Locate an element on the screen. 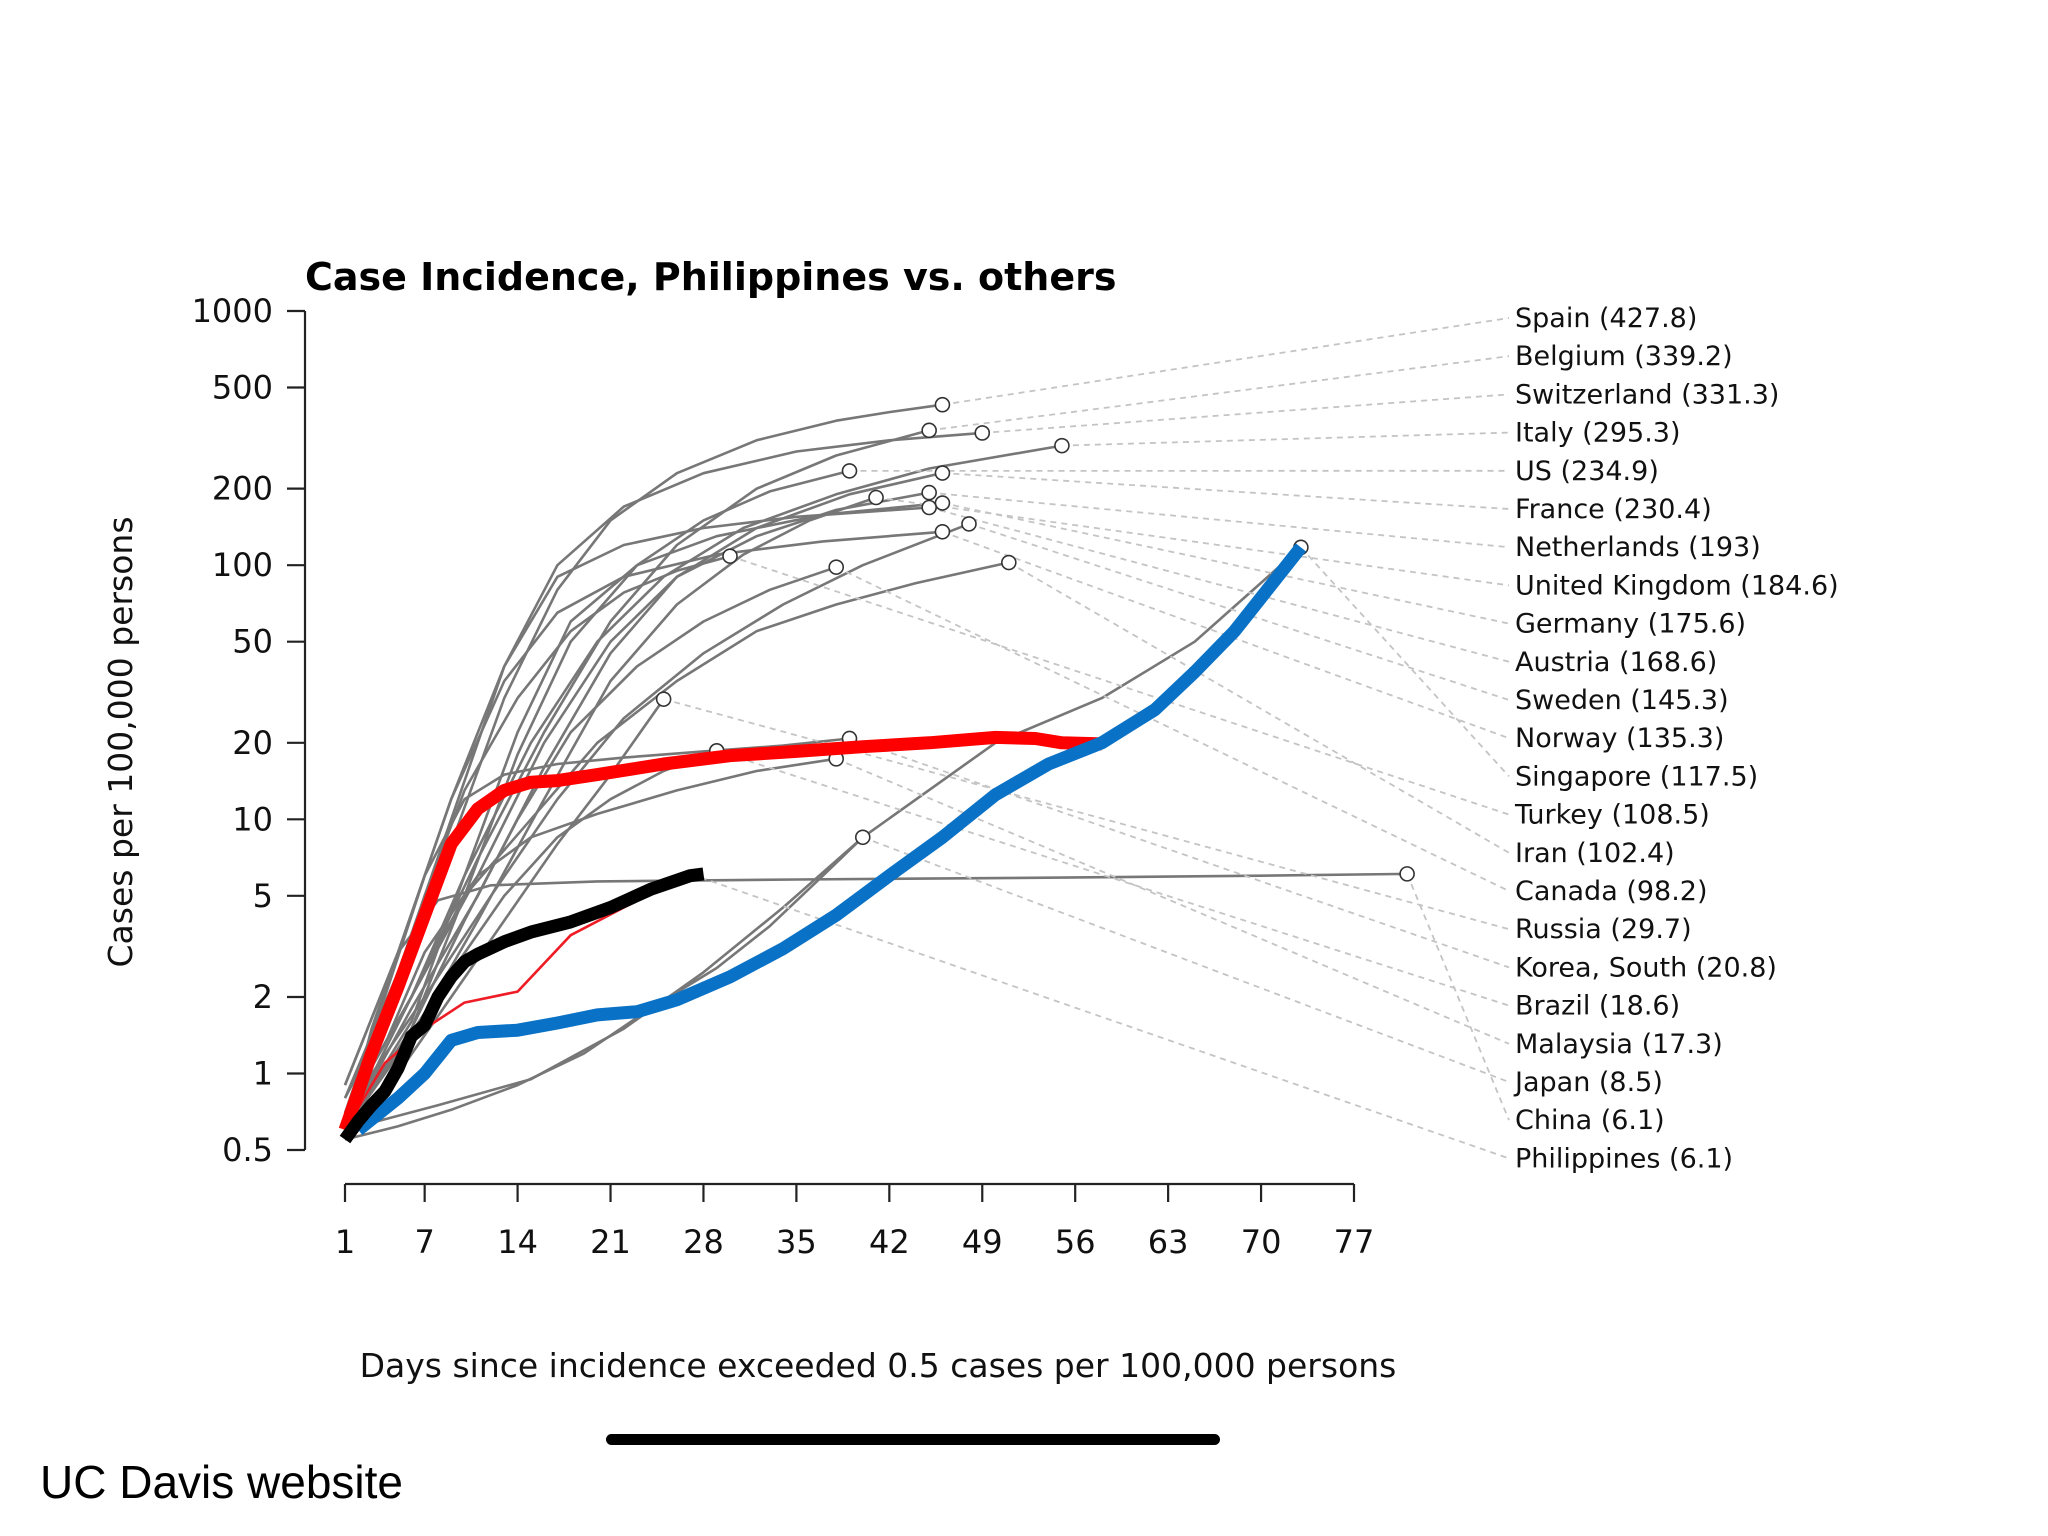  legend-label-italy: Italy (295.3) is located at coordinates (1598, 433).